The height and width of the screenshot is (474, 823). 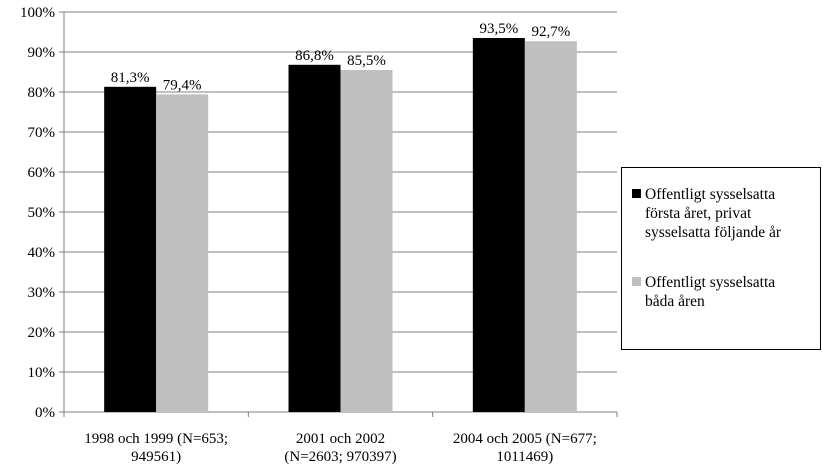 What do you see at coordinates (42, 53) in the screenshot?
I see `y-tick-label: 90%` at bounding box center [42, 53].